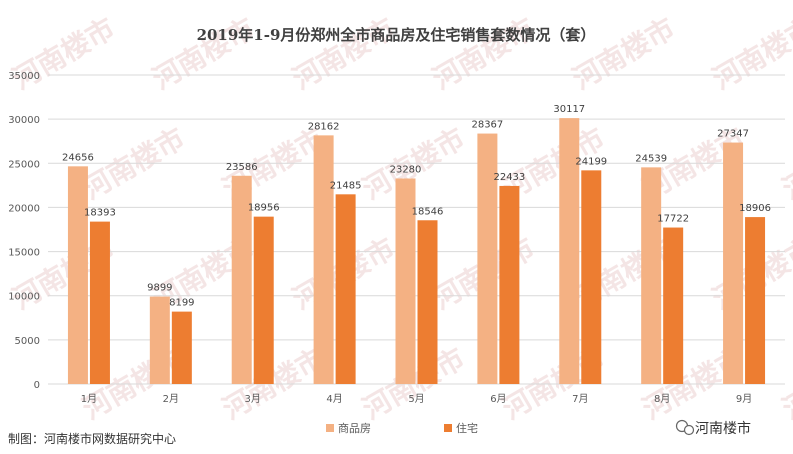  I want to click on y-tick-label: 15000, so click(24, 253).